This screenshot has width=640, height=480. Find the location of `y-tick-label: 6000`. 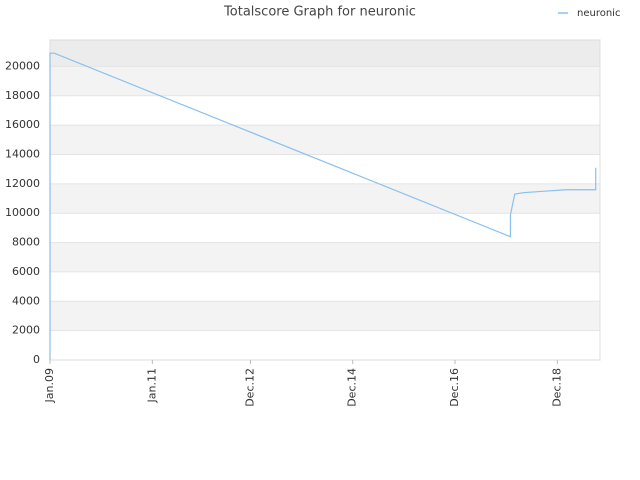

y-tick-label: 6000 is located at coordinates (26, 271).